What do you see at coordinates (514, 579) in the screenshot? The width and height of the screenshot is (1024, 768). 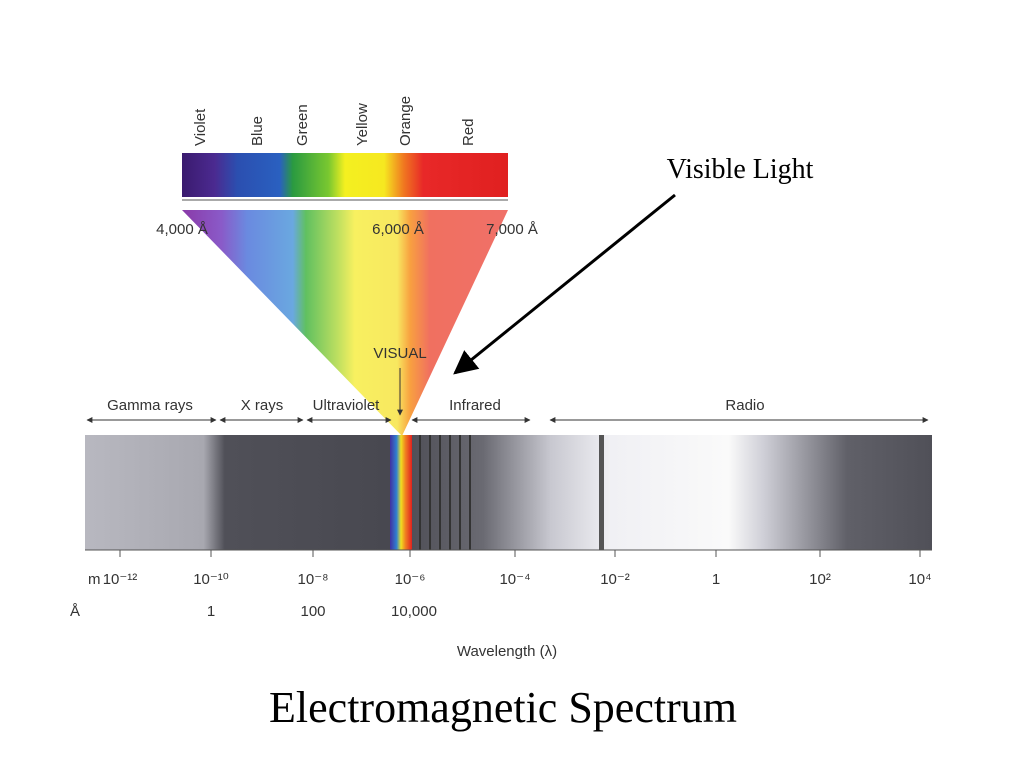 I see `meter-tick-label: 10⁻⁴` at bounding box center [514, 579].